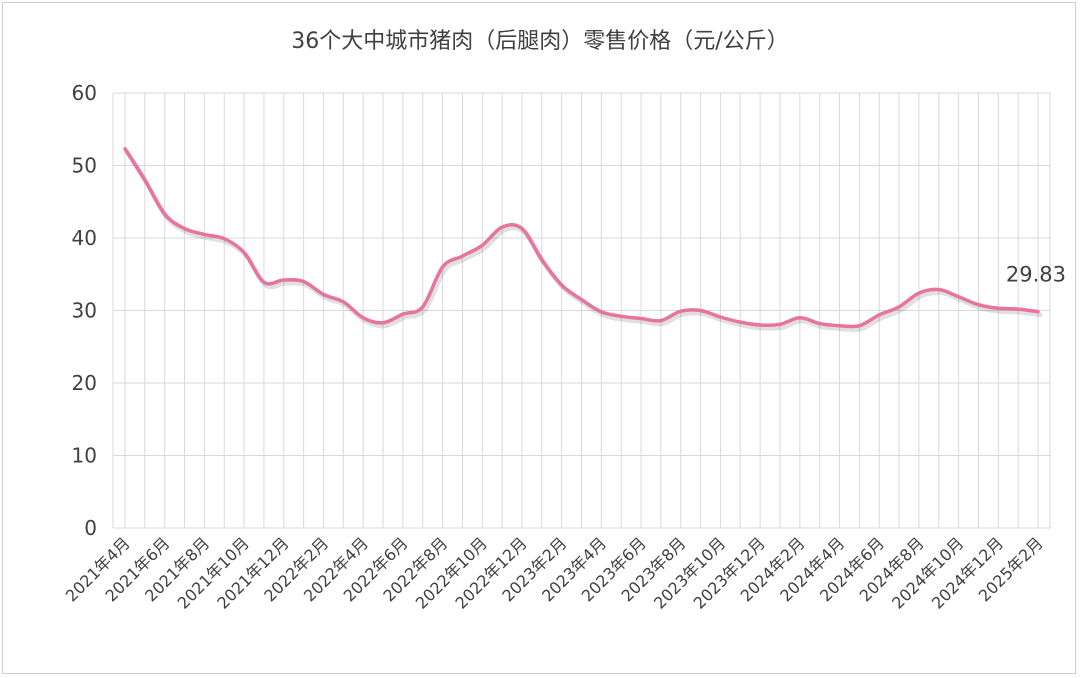 The width and height of the screenshot is (1080, 678). What do you see at coordinates (90, 528) in the screenshot?
I see `y-tick-label: 0` at bounding box center [90, 528].